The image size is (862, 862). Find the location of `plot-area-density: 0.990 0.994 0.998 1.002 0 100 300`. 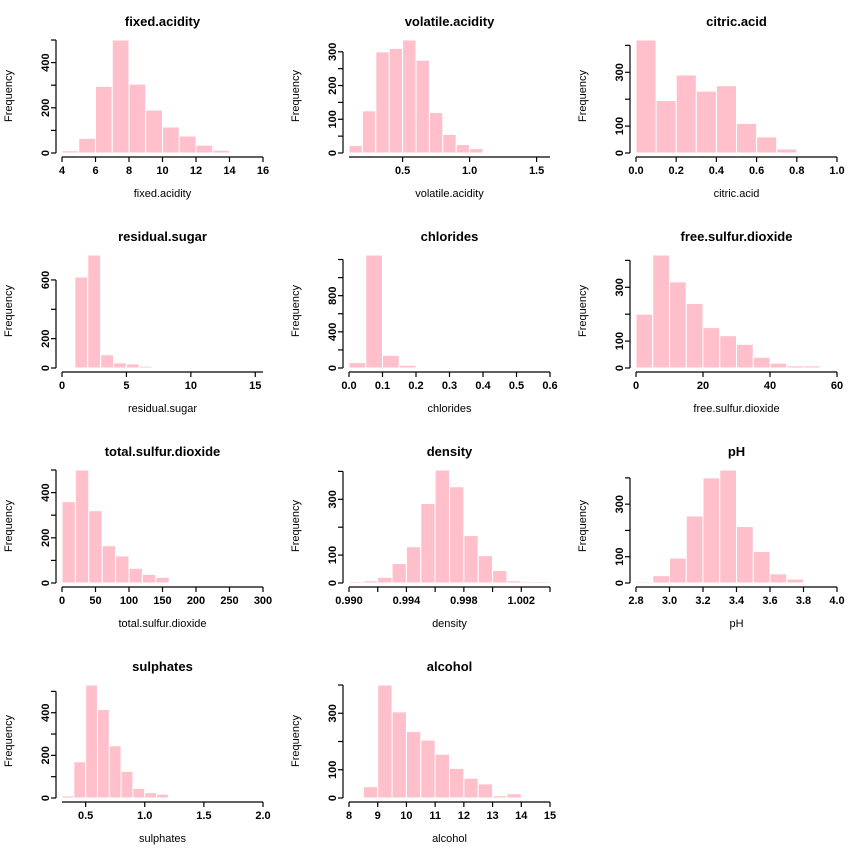

plot-area-density: 0.990 0.994 0.998 1.002 0 100 300 is located at coordinates (439, 538).